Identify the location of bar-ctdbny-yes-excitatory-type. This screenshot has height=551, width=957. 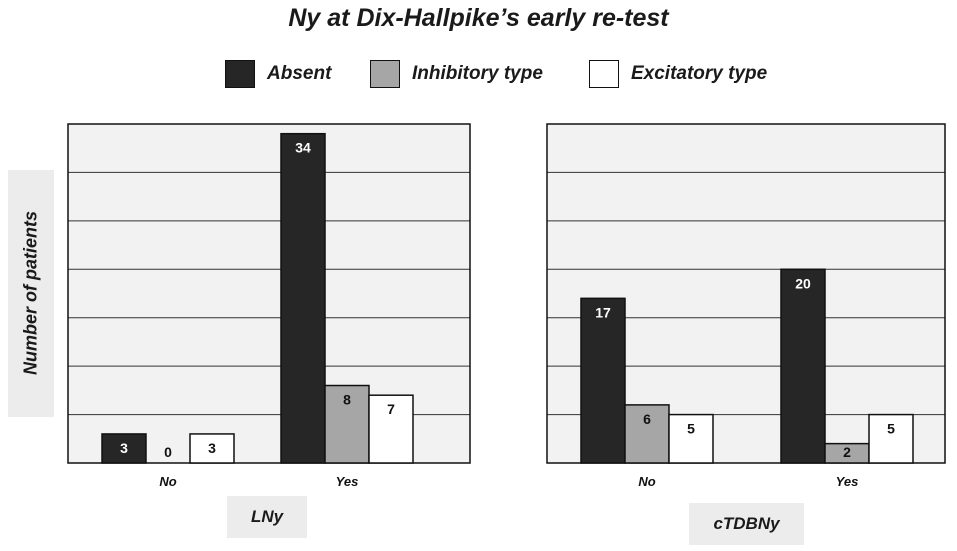
(891, 438).